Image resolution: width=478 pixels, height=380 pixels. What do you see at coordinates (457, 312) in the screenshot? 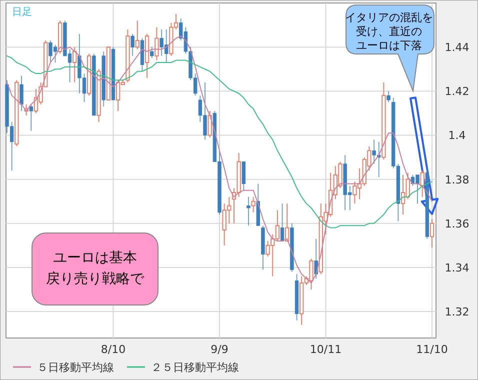
I see `y-tick-label: 1.32` at bounding box center [457, 312].